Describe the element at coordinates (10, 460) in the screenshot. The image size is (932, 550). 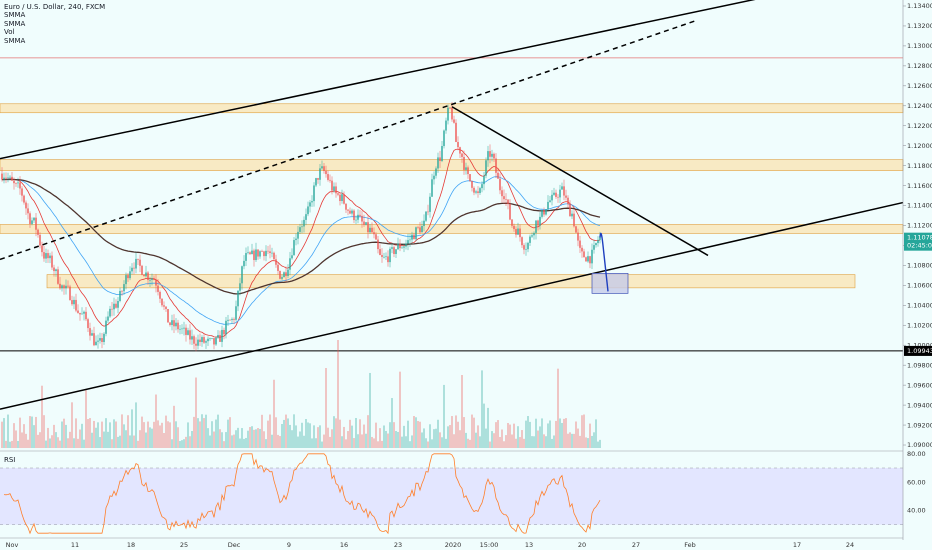
I see `rsi-label: RSI` at that location.